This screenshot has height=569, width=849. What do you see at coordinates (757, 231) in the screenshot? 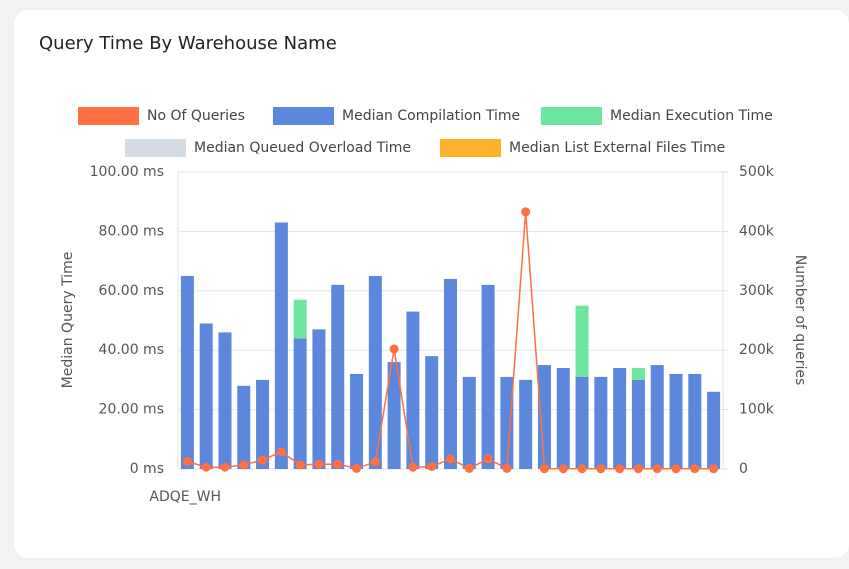
I see `y2-tick-label: 400k` at bounding box center [757, 231].